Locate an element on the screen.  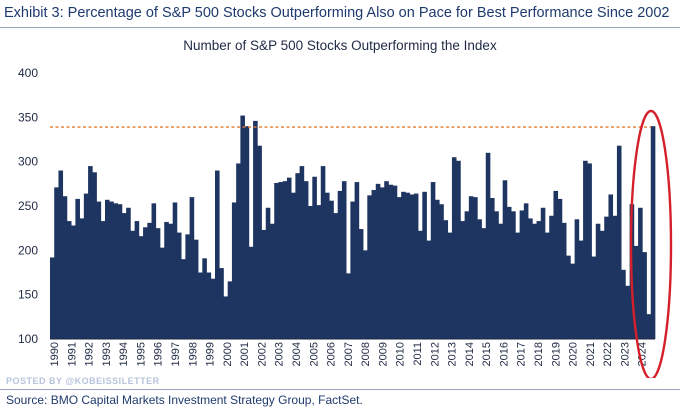
y-tick-label: 150 is located at coordinates (28, 295).